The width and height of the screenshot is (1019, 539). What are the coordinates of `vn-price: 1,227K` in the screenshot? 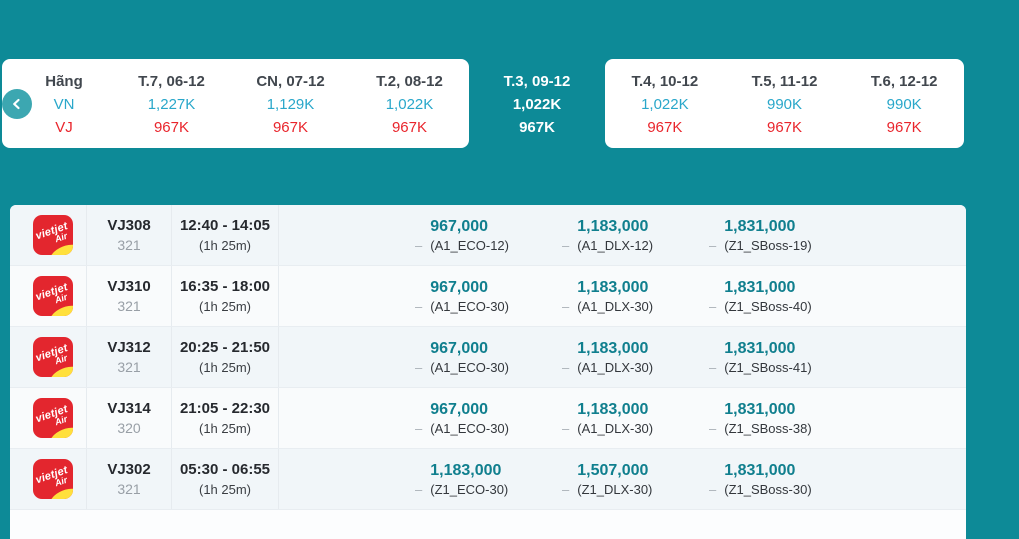 It's located at (171, 104).